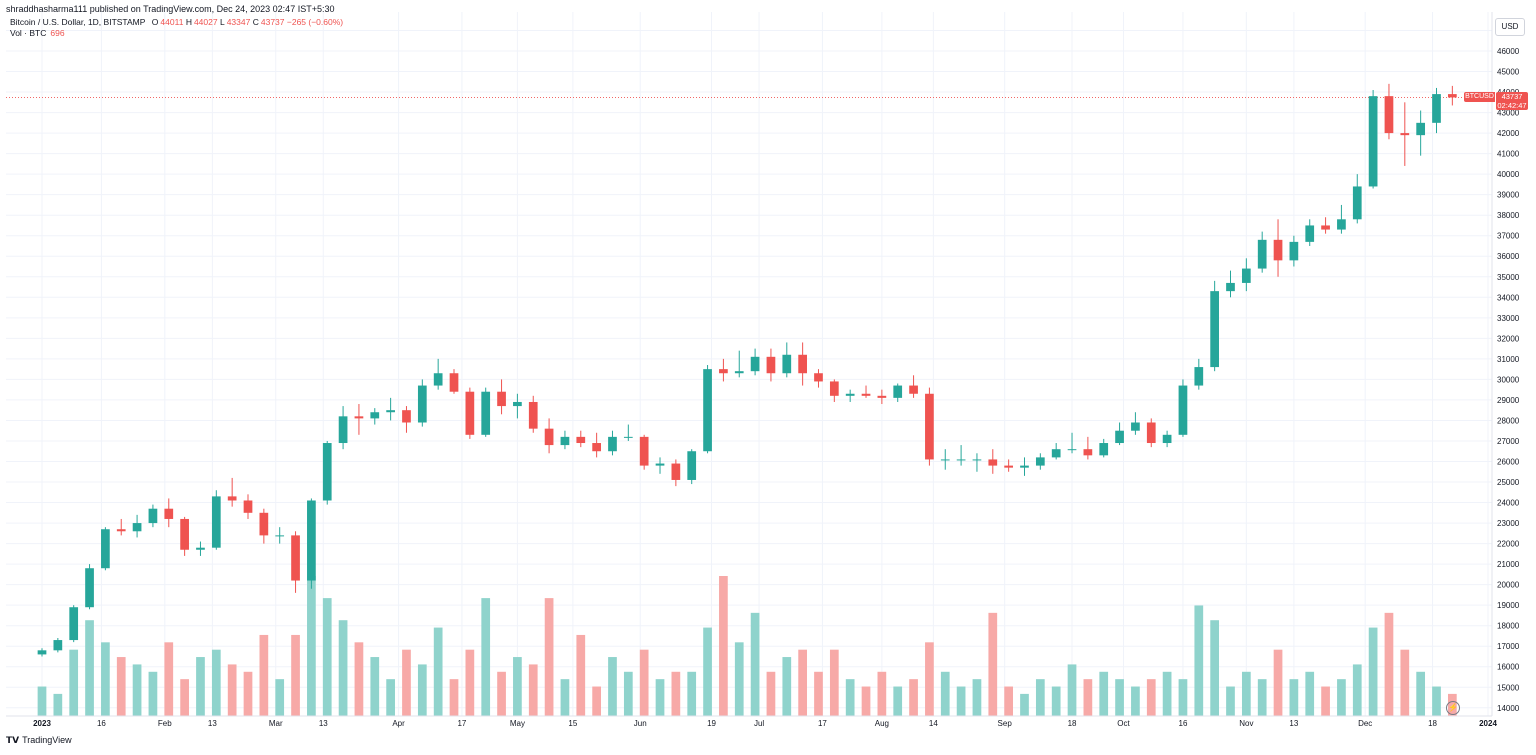  Describe the element at coordinates (1508, 51) in the screenshot. I see `y-tick-label: 46000` at that location.